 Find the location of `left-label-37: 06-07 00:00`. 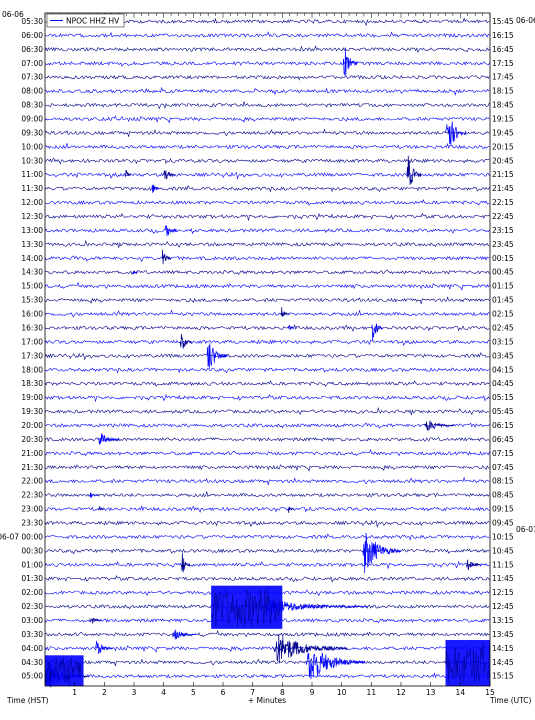

left-label-37: 06-07 00:00 is located at coordinates (21, 536).